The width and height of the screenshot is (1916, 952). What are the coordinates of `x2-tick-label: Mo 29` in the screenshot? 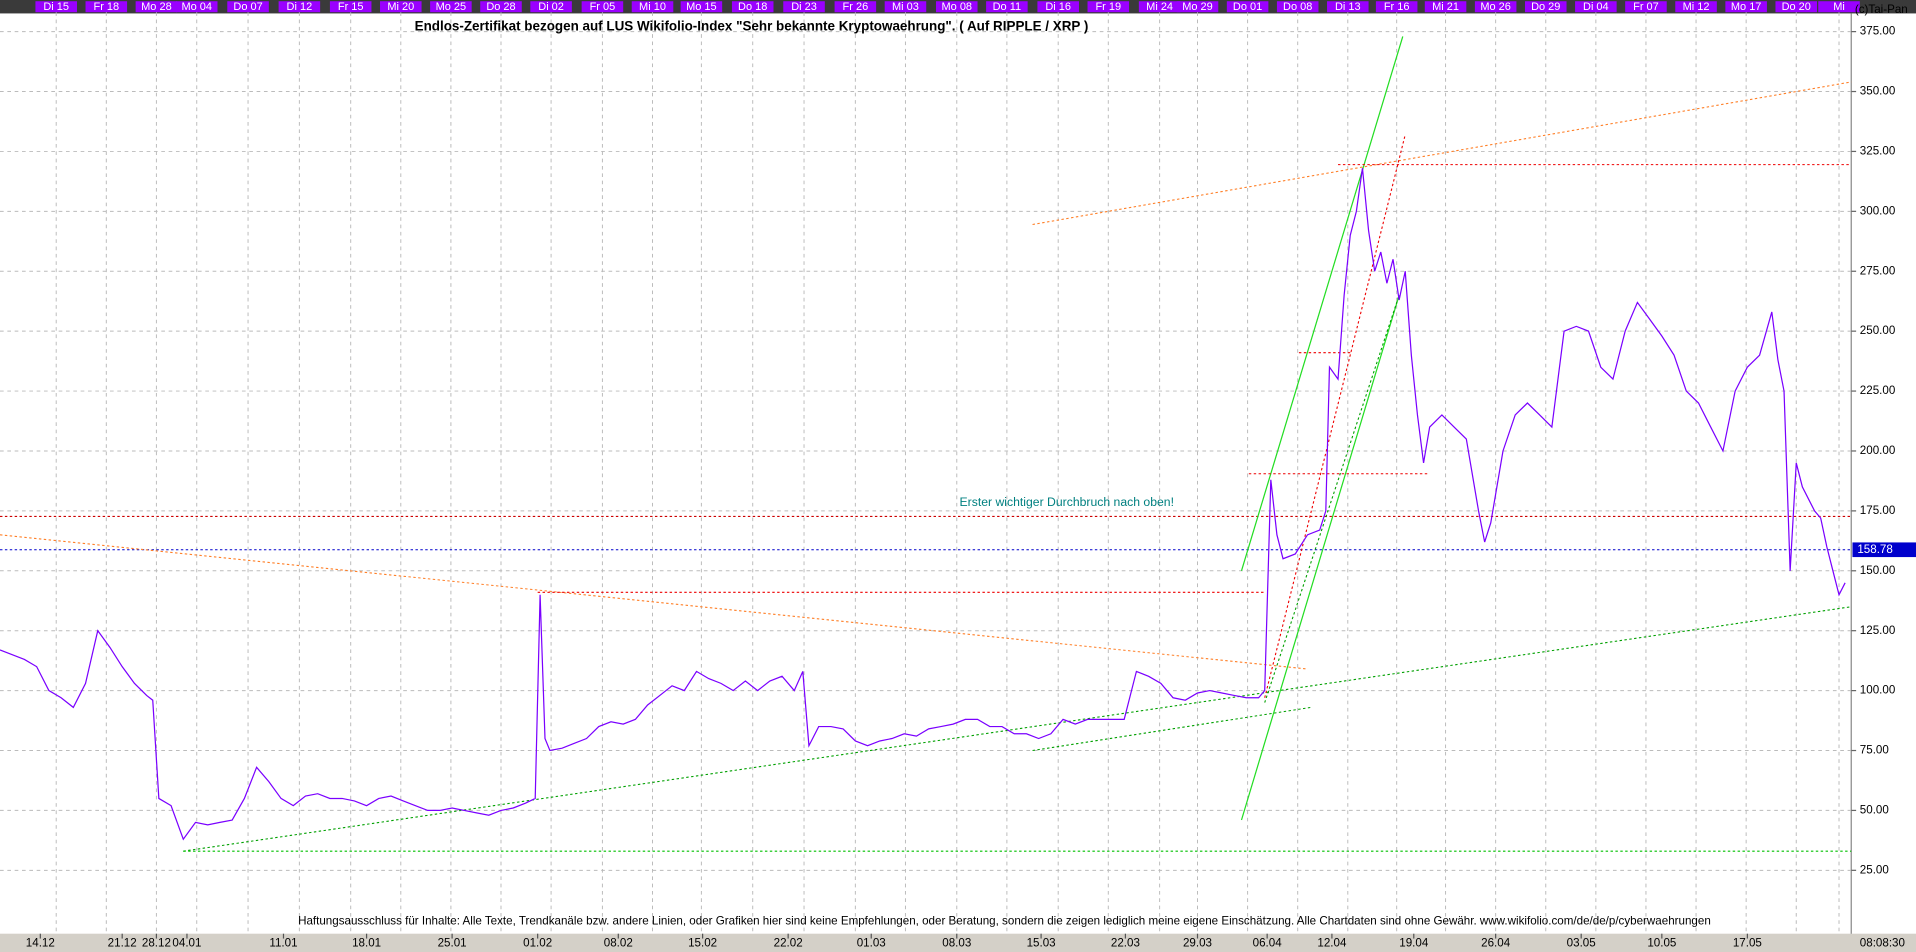 It's located at (1197, 7).